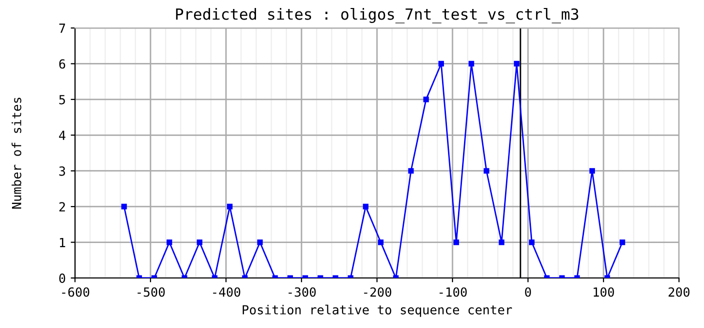 This screenshot has height=328, width=704. What do you see at coordinates (62, 207) in the screenshot?
I see `y-tick-label: 2` at bounding box center [62, 207].